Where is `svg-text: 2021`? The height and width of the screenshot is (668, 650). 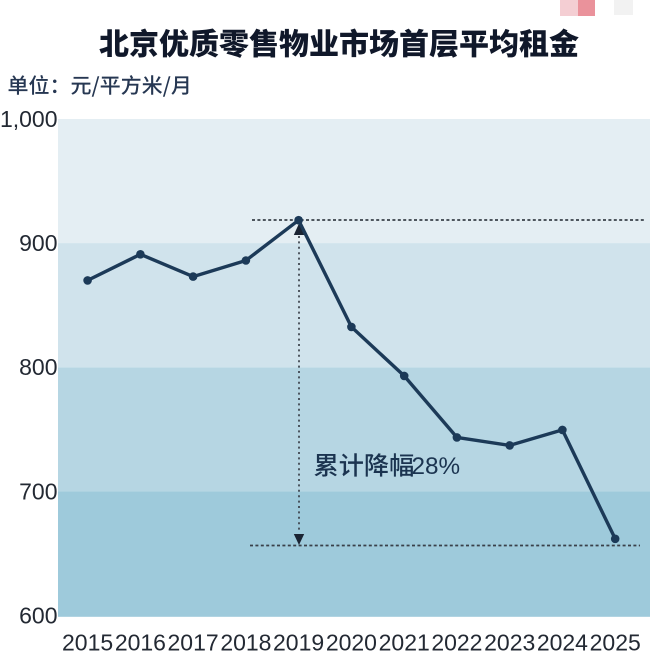
svg-text: 2021 is located at coordinates (404, 643).